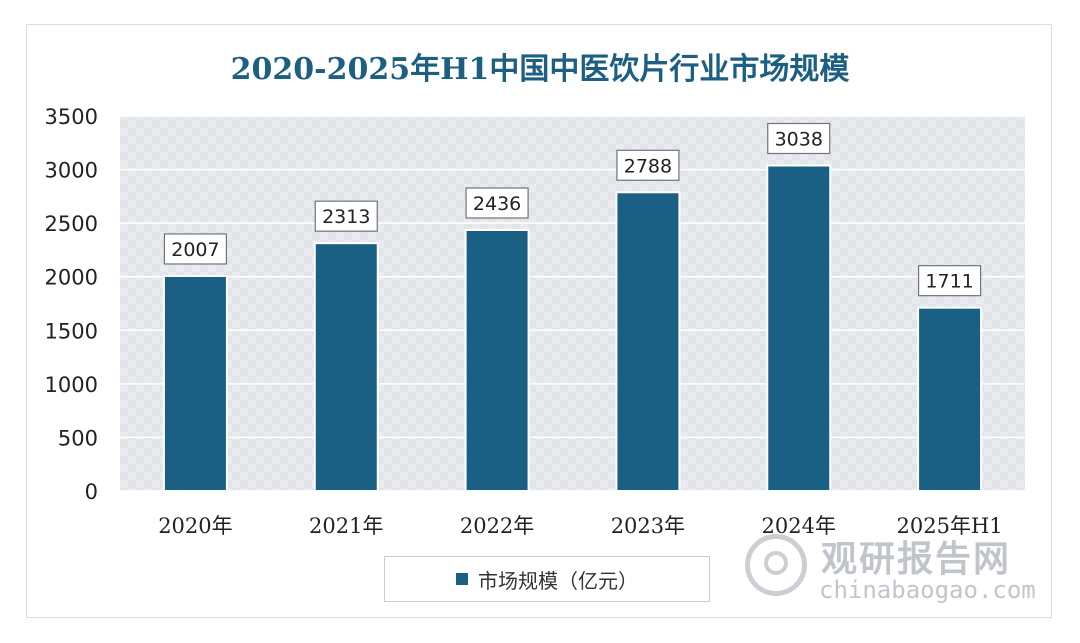 The image size is (1080, 643). Describe the element at coordinates (462, 579) in the screenshot. I see `legend-swatch` at that location.